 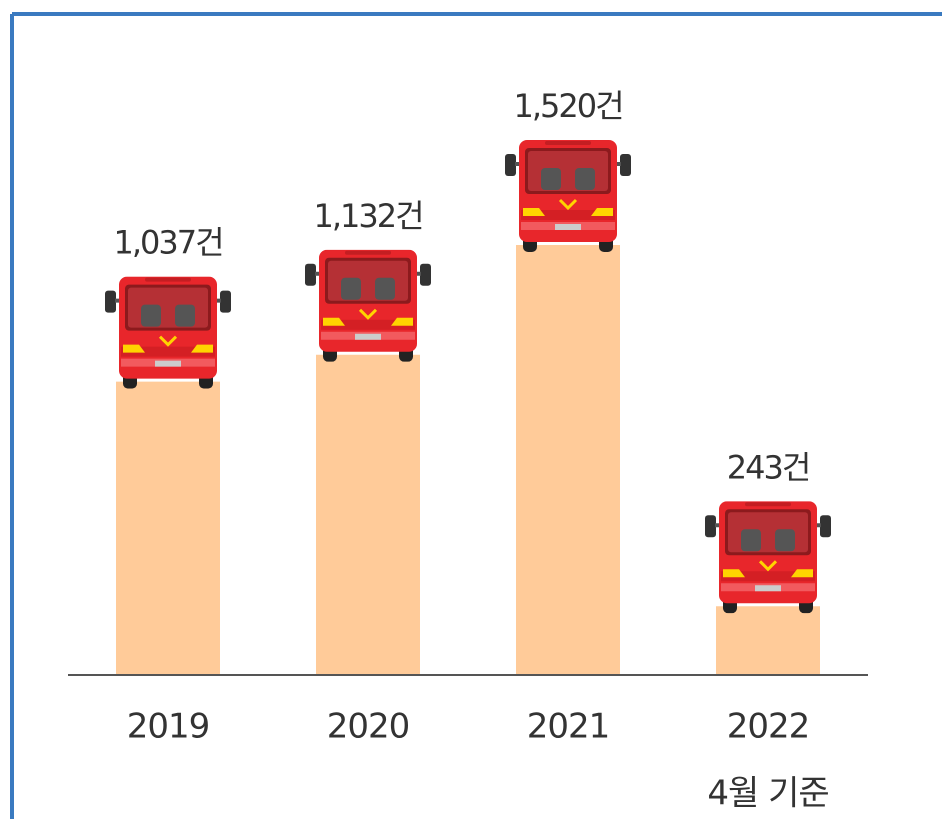 What do you see at coordinates (168, 727) in the screenshot?
I see `x-tick-label: 2019` at bounding box center [168, 727].